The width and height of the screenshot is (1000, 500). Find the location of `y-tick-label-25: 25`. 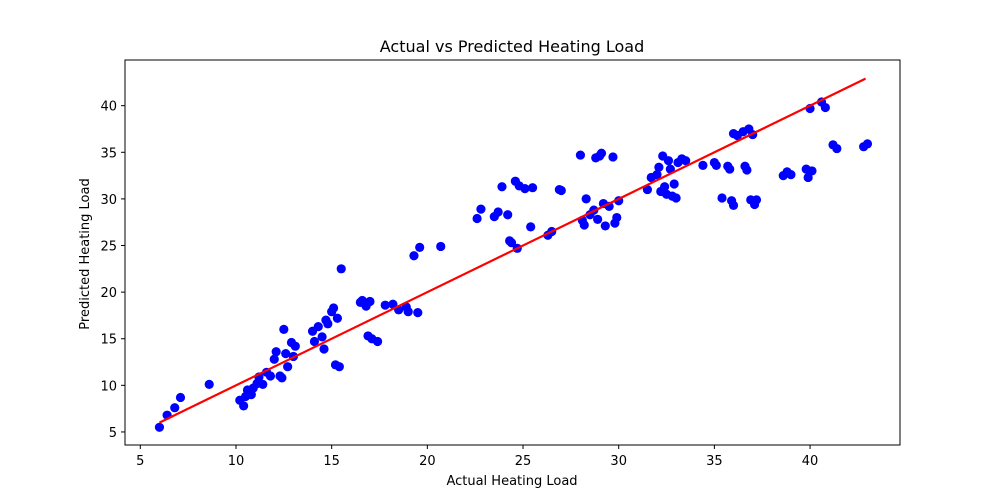

y-tick-label-25: 25 is located at coordinates (108, 247).